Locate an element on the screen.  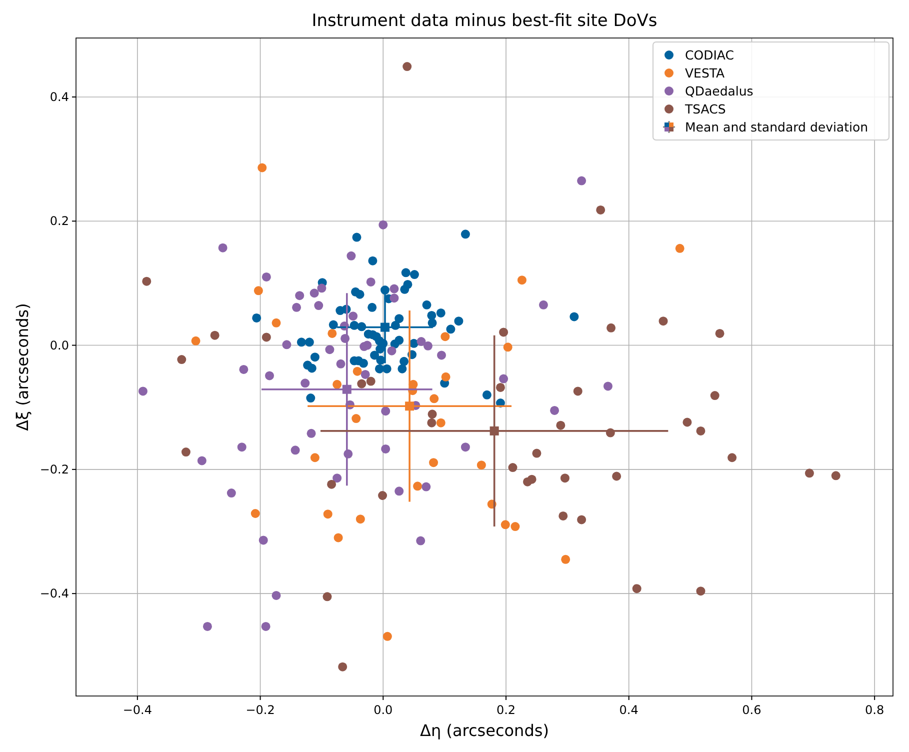
y-tick-label: −0.2 is located at coordinates (54, 469).